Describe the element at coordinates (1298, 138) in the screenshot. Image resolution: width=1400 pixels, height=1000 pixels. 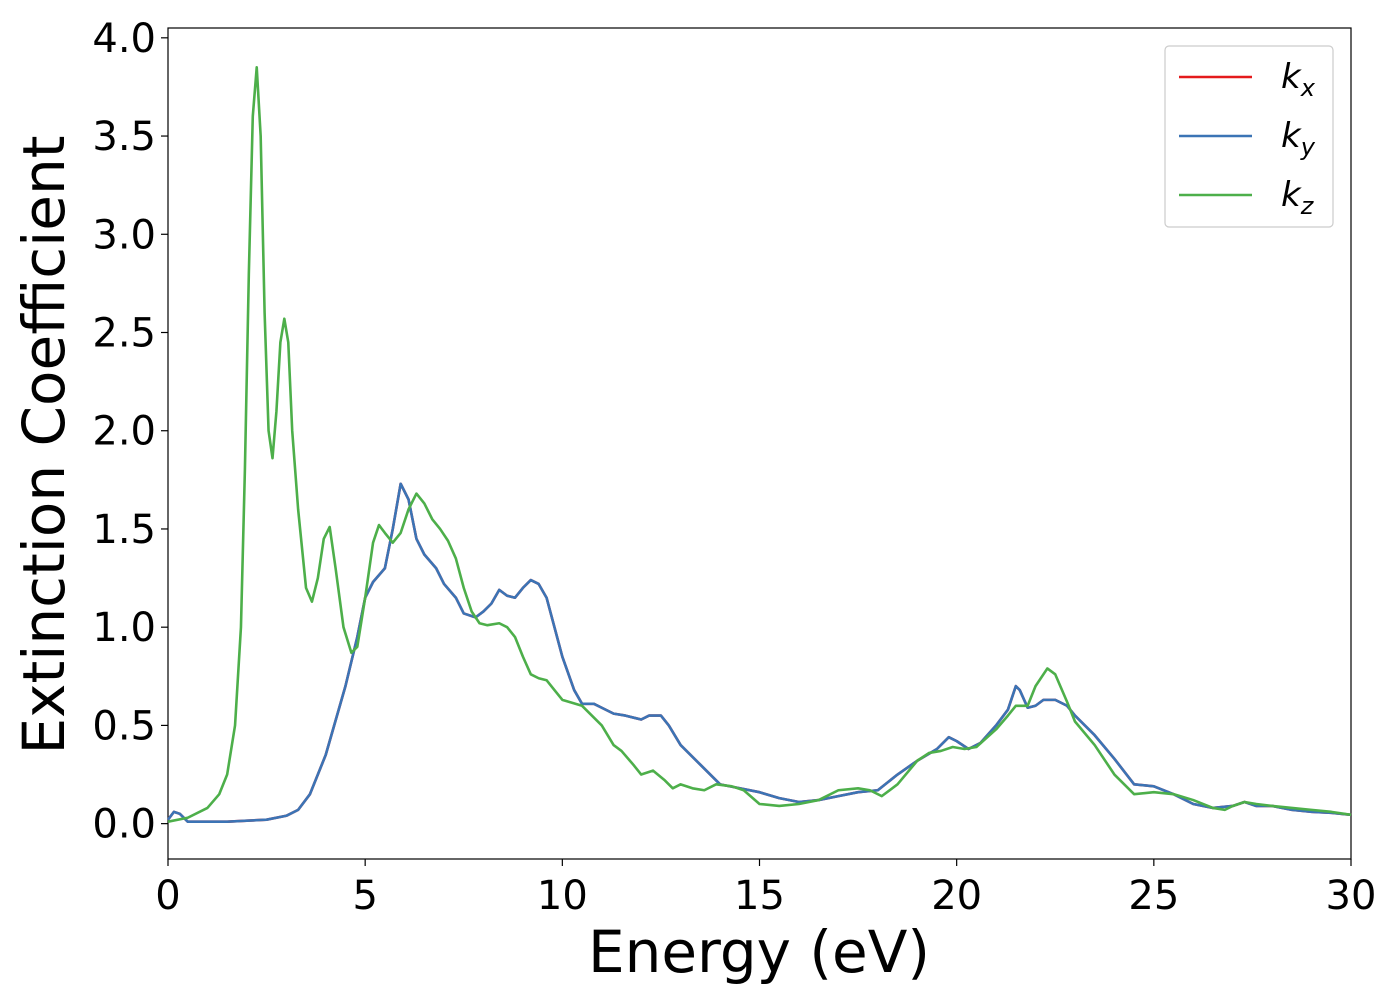
I see `legend-label-y: ky` at that location.